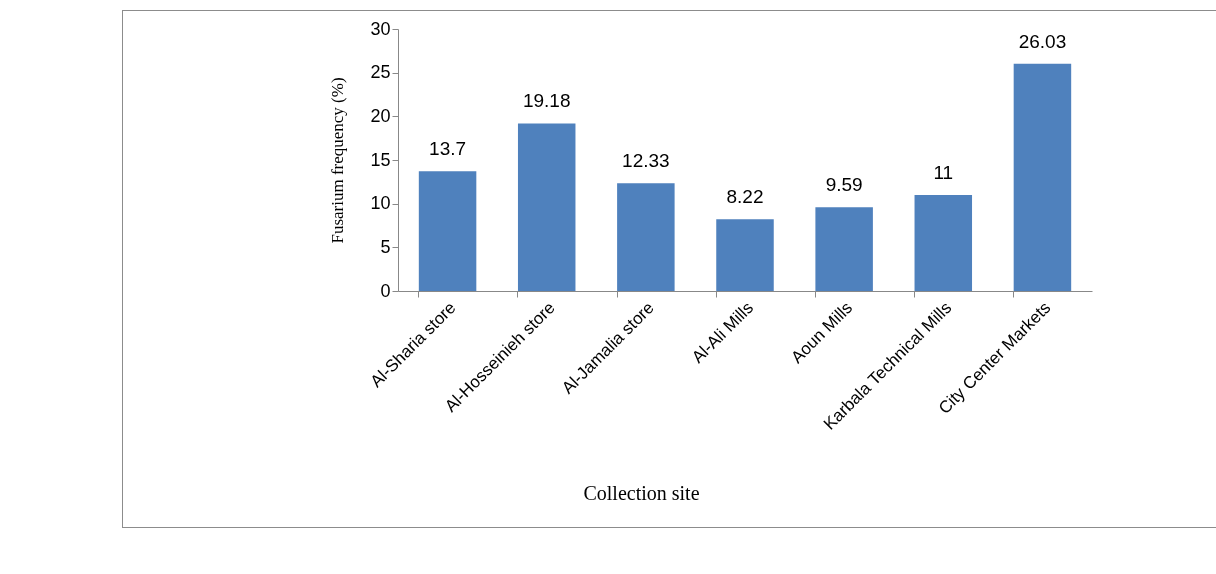  I want to click on y-tick-label: 0, so click(385, 290).